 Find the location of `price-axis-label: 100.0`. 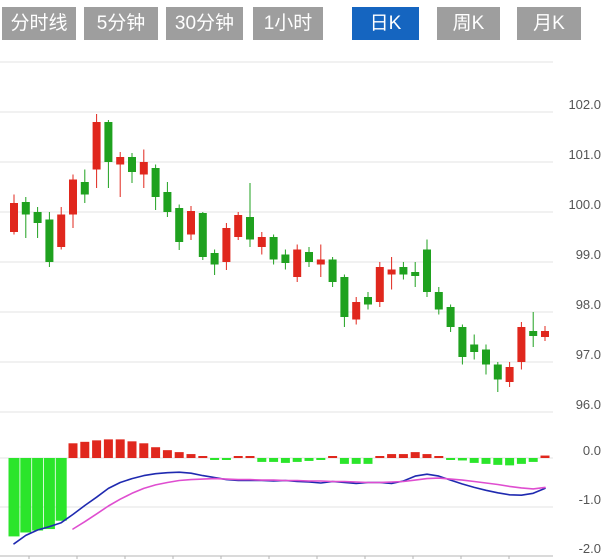

price-axis-label: 100.0 is located at coordinates (584, 204).